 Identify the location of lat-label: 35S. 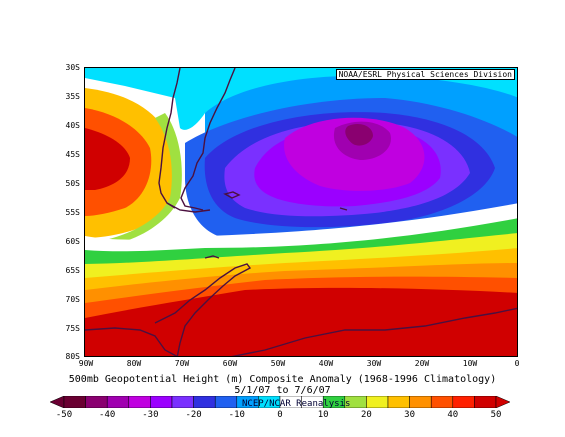
(72, 96).